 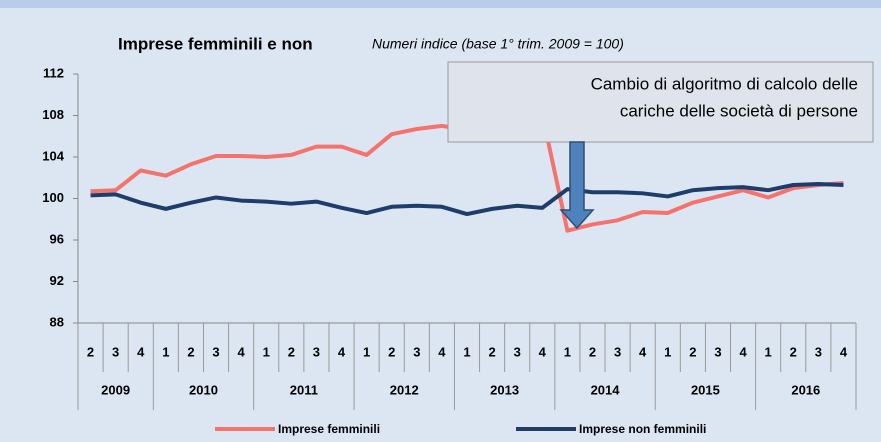 I want to click on annotation-box, so click(x=660, y=102).